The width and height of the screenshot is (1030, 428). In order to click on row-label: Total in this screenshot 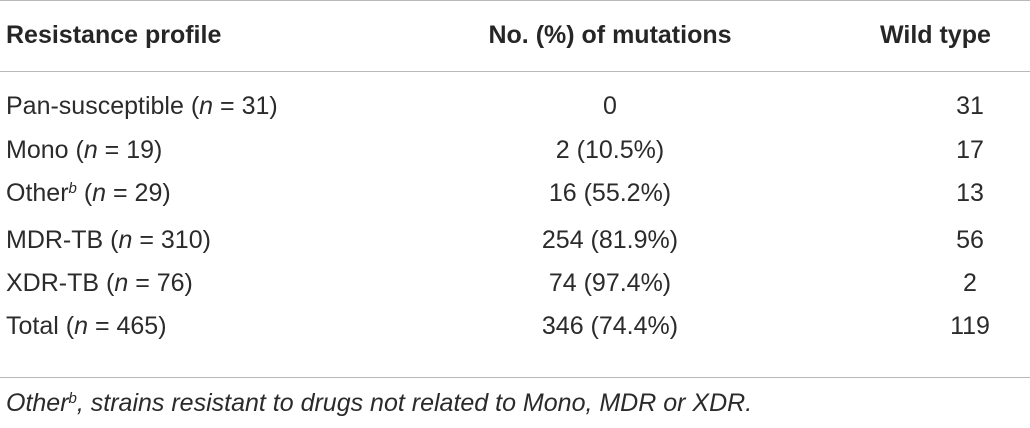, I will do `click(32, 326)`.